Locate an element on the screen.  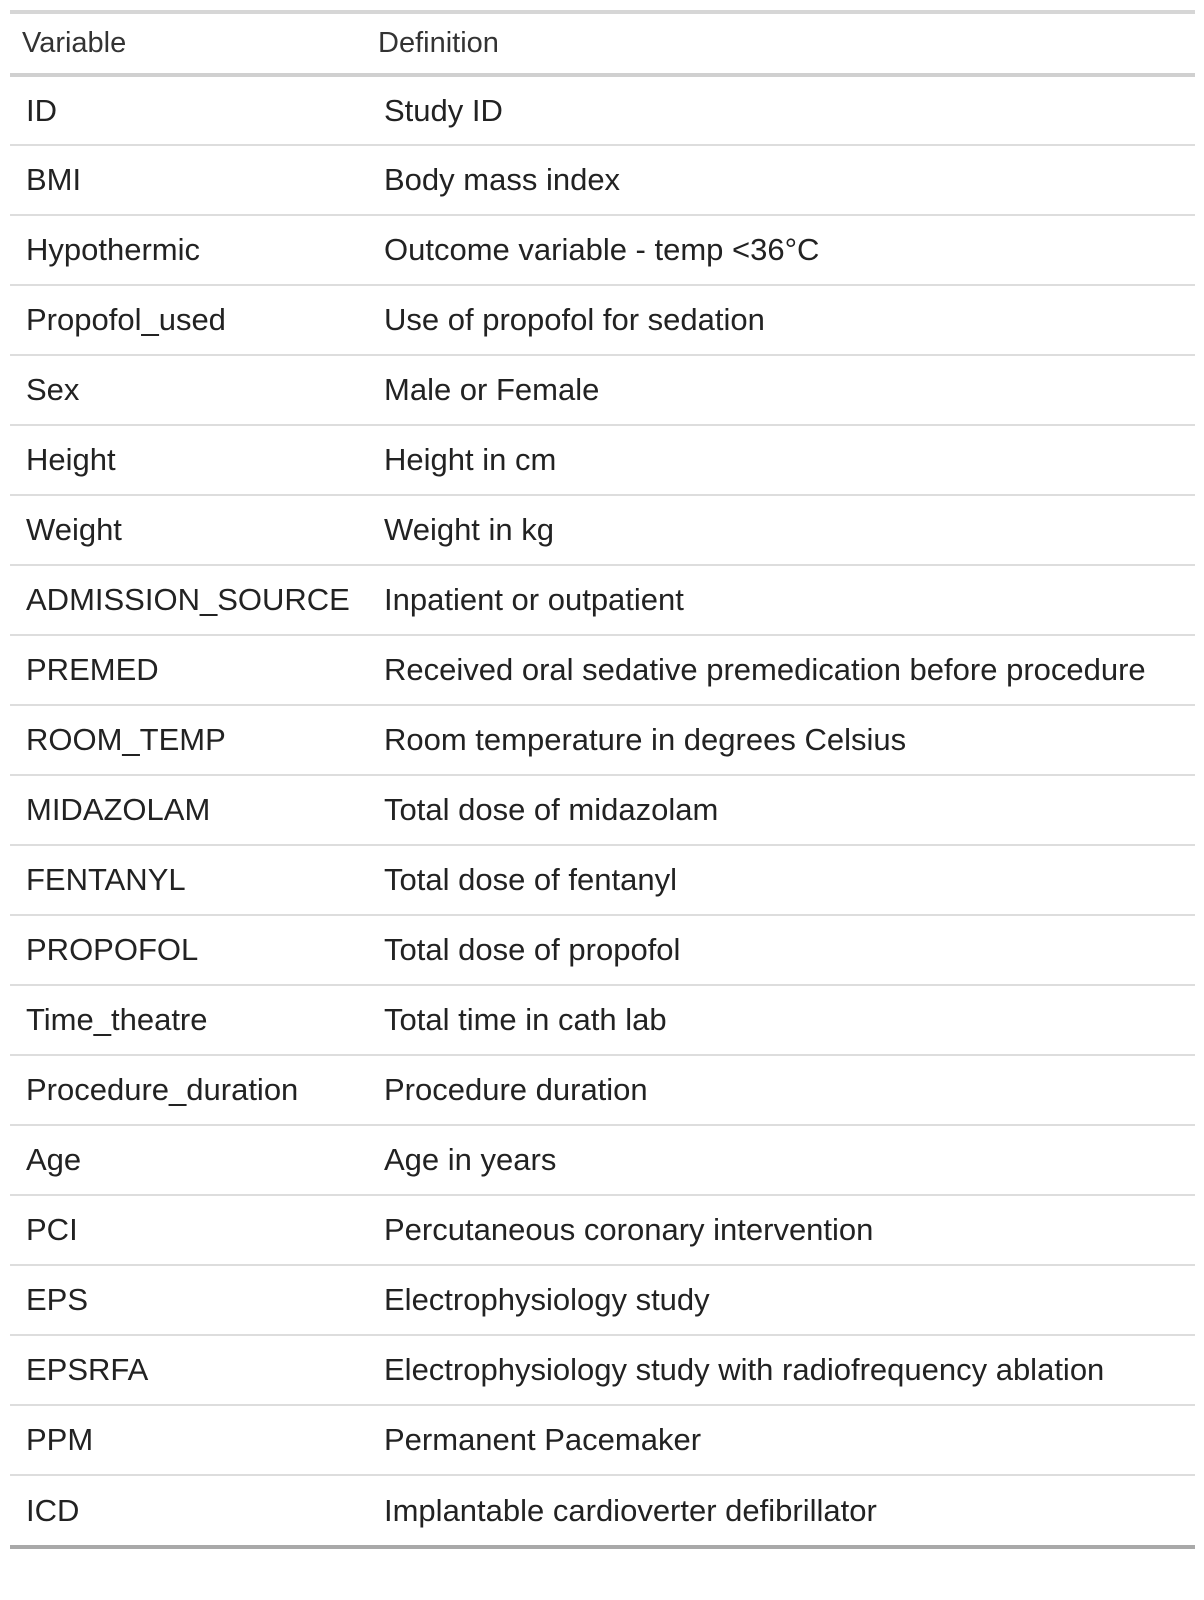
variable-cell: BMI is located at coordinates (189, 179).